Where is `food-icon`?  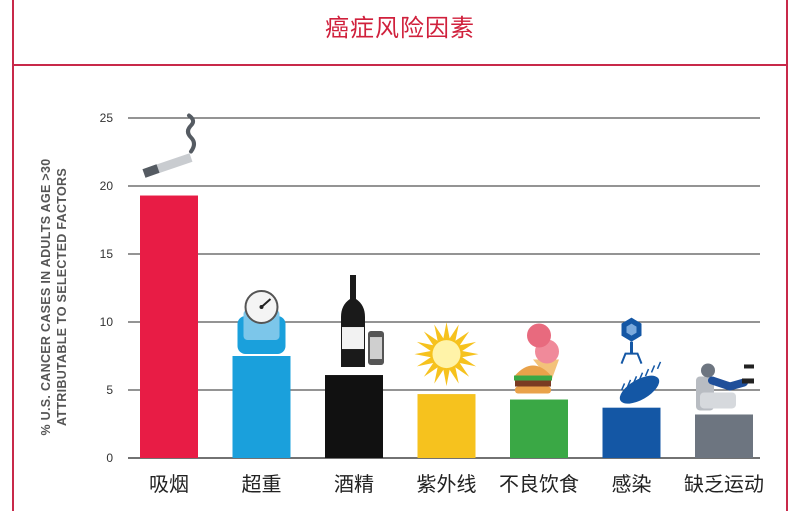 food-icon is located at coordinates (536, 358).